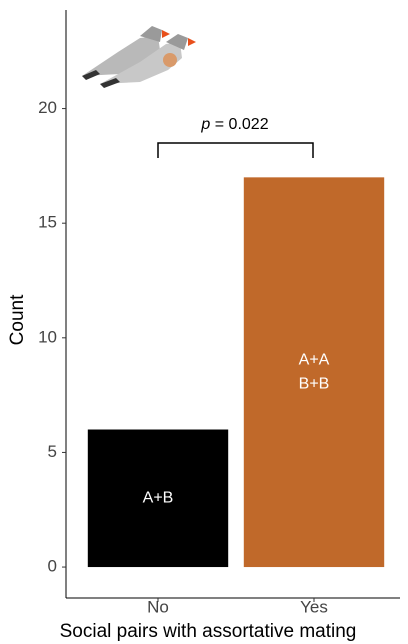  I want to click on x-tick-label: Yes, so click(314, 606).